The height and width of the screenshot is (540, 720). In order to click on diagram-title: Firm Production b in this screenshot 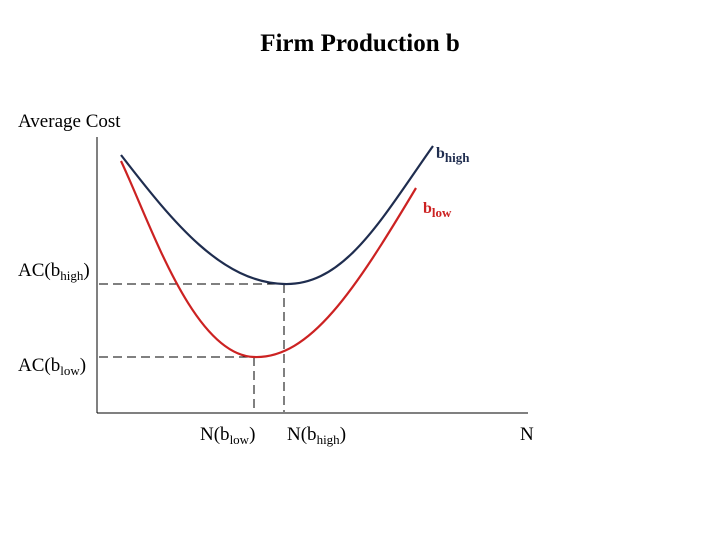, I will do `click(360, 43)`.